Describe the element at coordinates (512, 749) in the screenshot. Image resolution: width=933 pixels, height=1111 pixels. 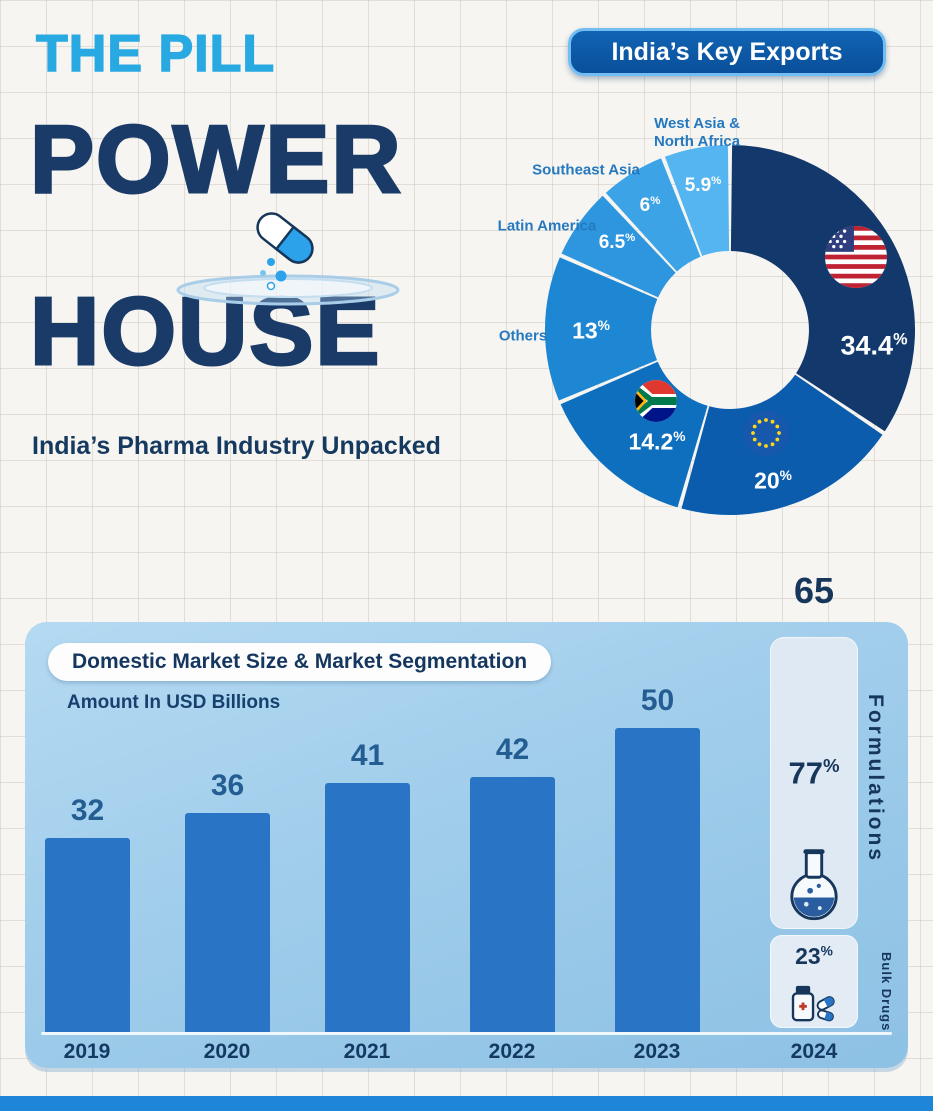
I see `bar-value-label: 42` at that location.